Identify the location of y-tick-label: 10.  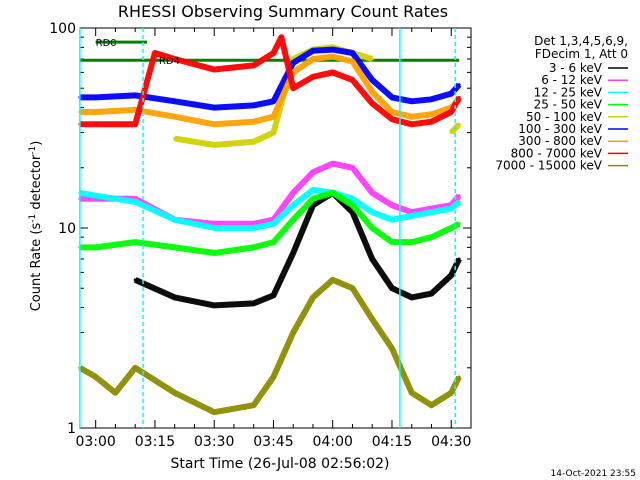
(67, 229).